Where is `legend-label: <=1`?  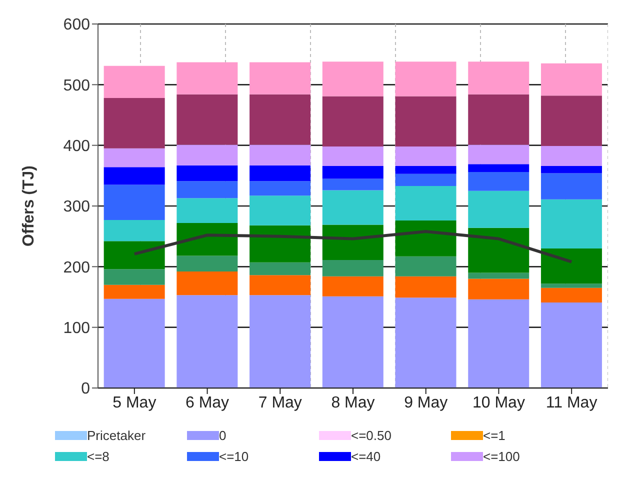
legend-label: <=1 is located at coordinates (494, 435).